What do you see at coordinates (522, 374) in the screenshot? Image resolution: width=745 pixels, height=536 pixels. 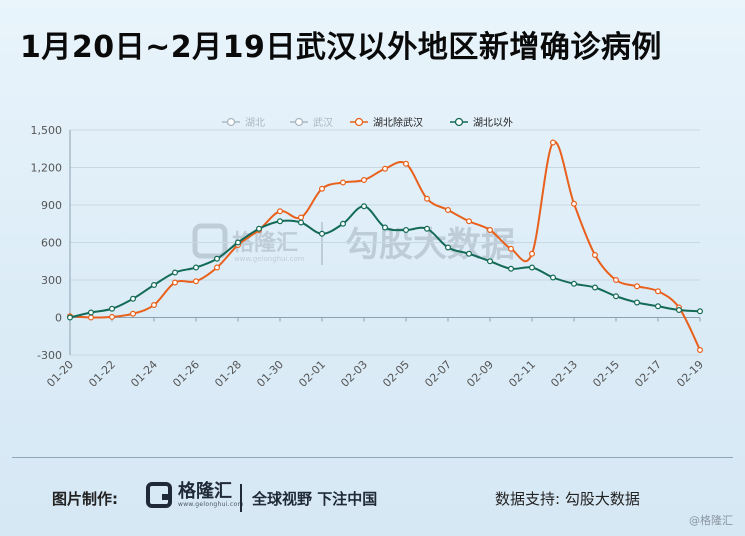 I see `x-tick-label: 02-11` at bounding box center [522, 374].